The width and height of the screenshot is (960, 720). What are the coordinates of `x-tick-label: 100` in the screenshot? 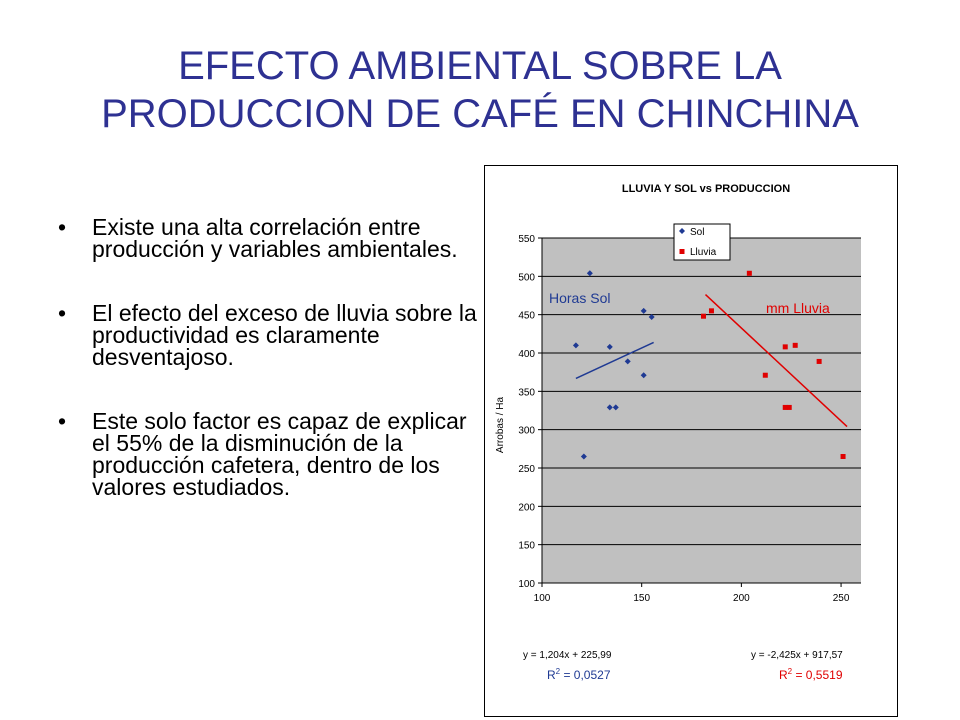 It's located at (542, 598).